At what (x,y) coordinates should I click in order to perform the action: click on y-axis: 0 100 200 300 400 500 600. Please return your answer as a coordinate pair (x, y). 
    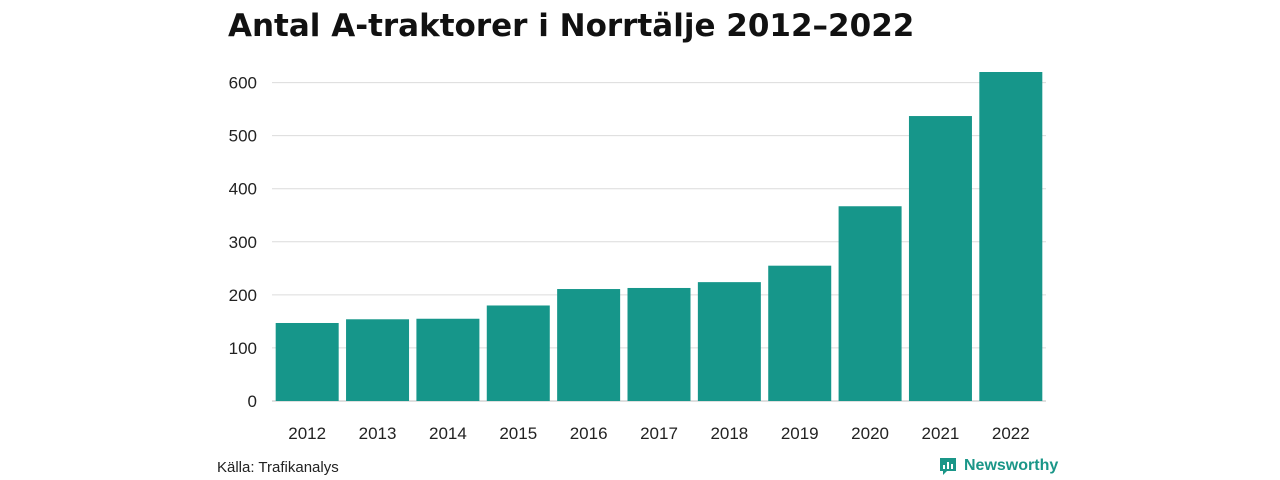
    Looking at the image, I should click on (243, 242).